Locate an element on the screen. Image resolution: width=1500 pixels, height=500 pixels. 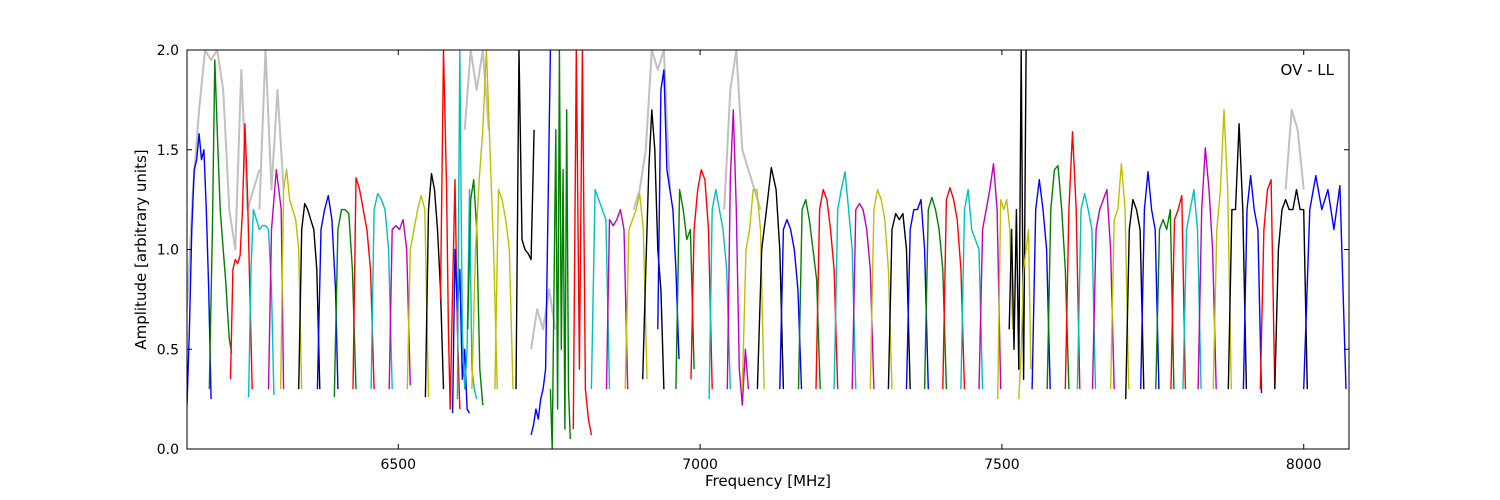
x-tick-label: 7000 is located at coordinates (700, 465).